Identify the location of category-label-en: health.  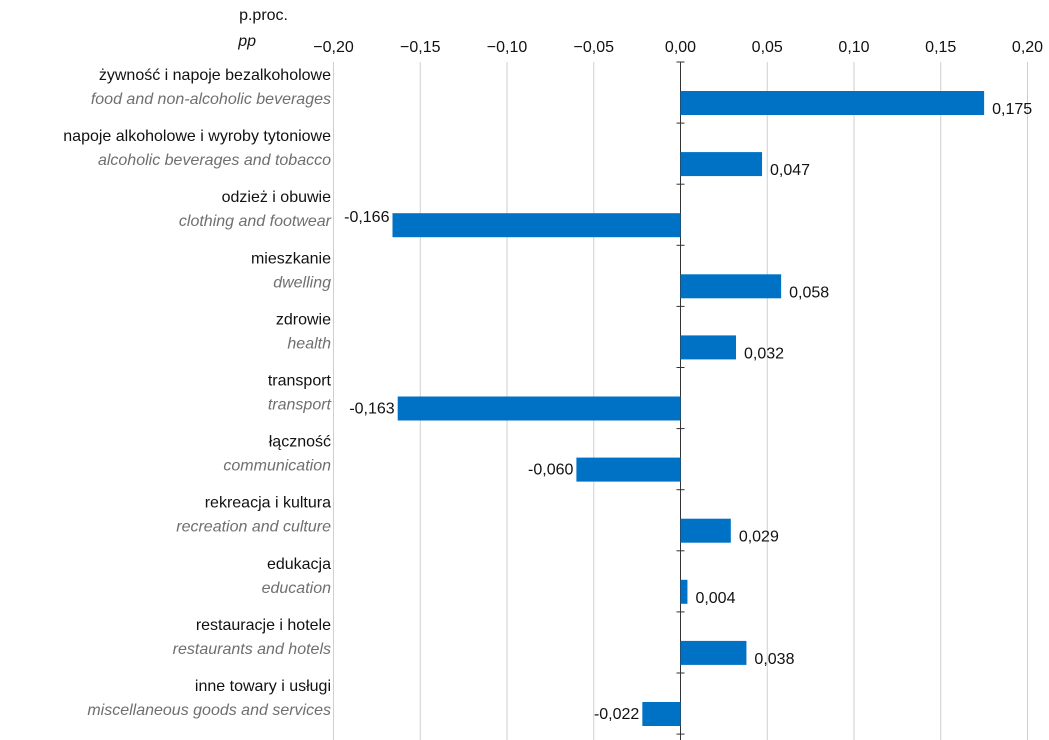
(309, 343).